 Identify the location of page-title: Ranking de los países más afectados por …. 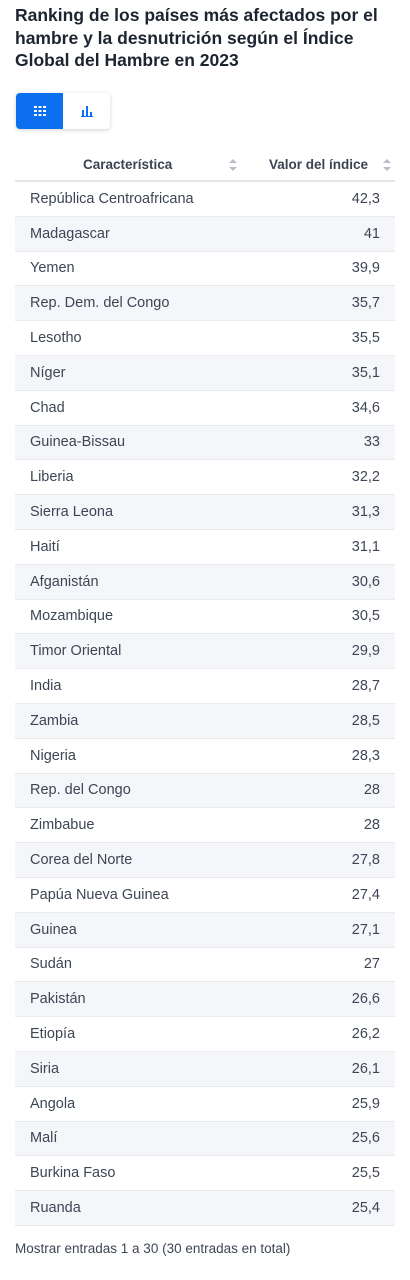
(196, 37).